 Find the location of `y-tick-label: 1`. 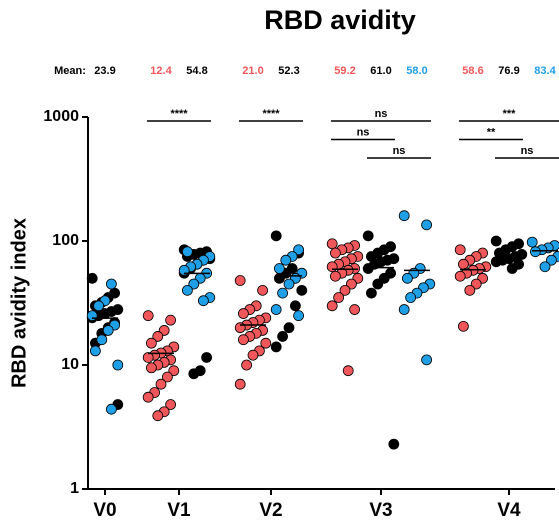

y-tick-label: 1 is located at coordinates (74, 488).